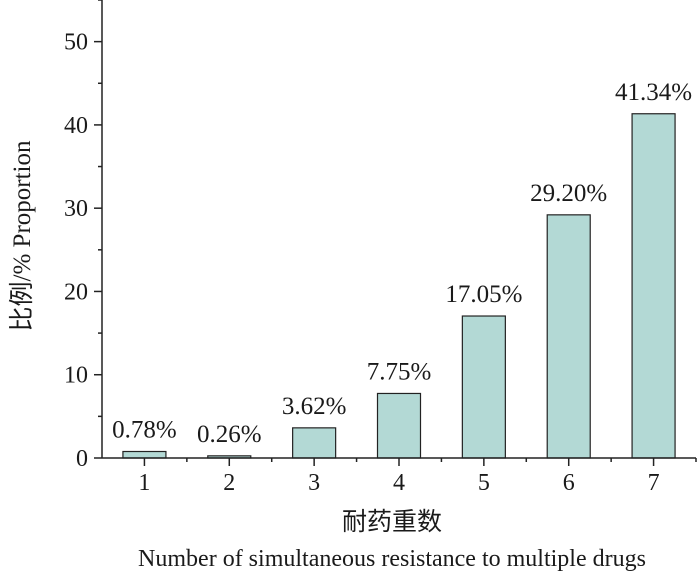 This screenshot has height=574, width=700. What do you see at coordinates (483, 294) in the screenshot?
I see `data-label: 17.05%` at bounding box center [483, 294].